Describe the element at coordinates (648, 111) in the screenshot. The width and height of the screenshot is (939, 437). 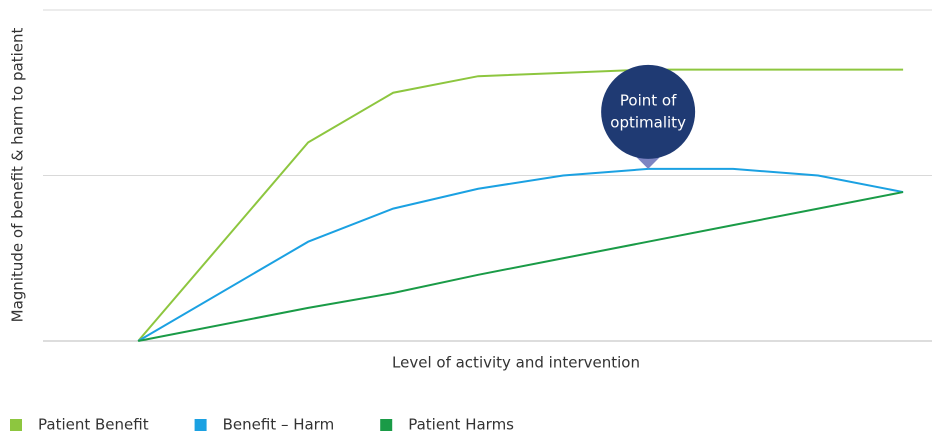
I see `annotation-bubble` at that location.